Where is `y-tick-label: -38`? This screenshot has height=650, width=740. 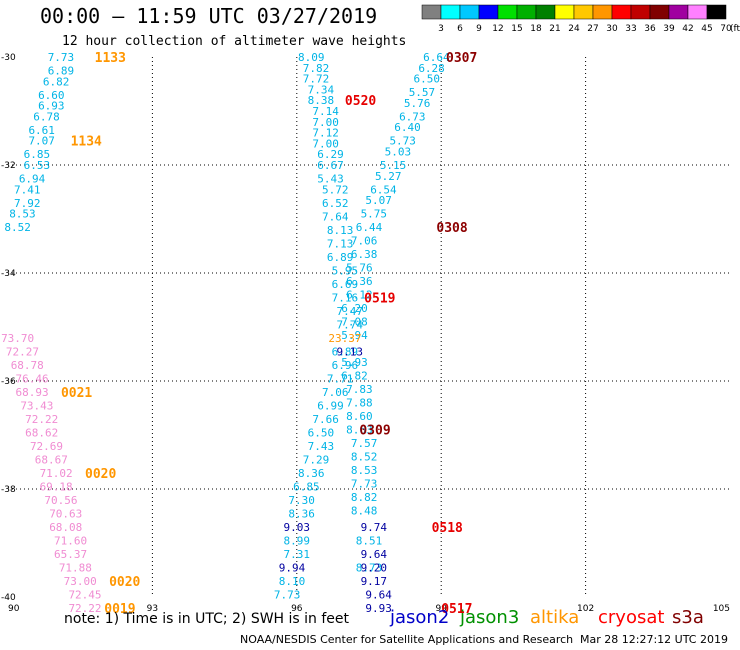 y-tick-label: -38 is located at coordinates (8, 490).